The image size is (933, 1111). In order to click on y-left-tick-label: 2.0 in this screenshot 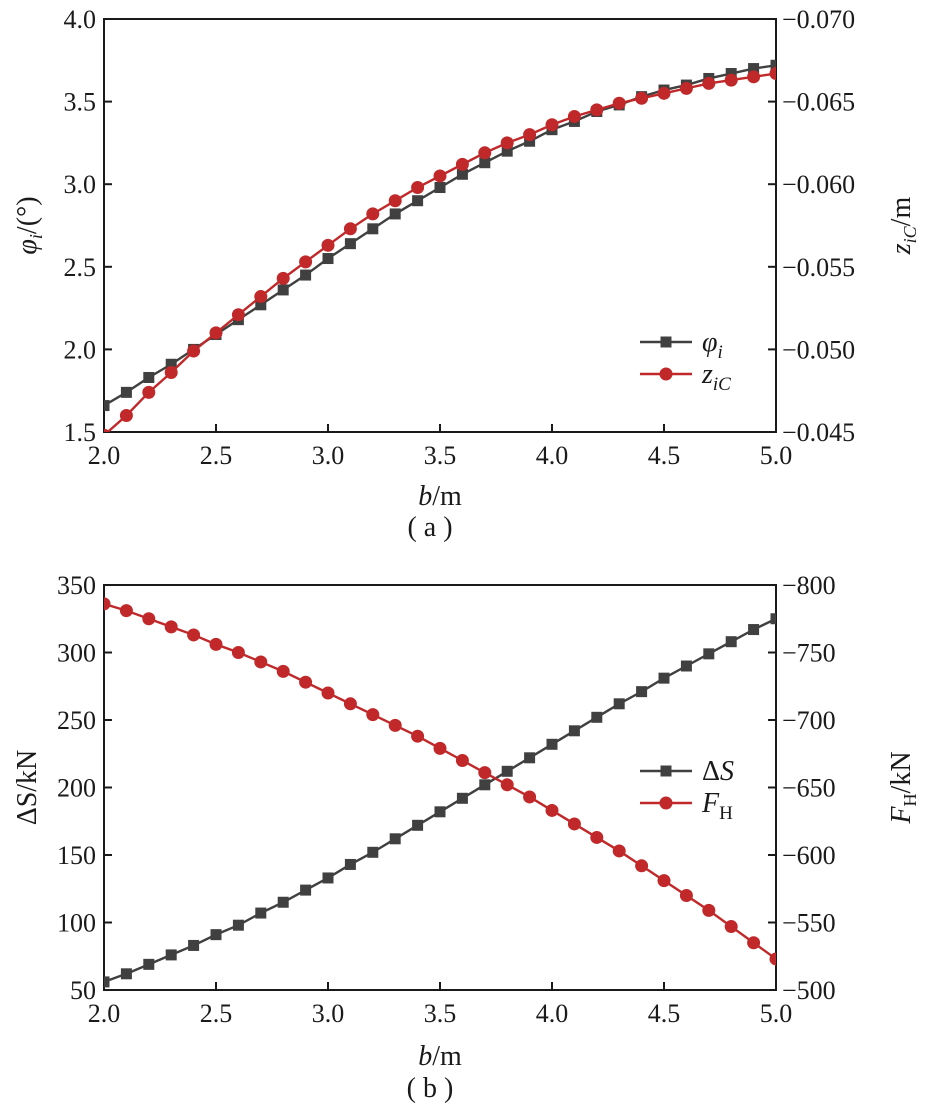, I will do `click(80, 349)`.